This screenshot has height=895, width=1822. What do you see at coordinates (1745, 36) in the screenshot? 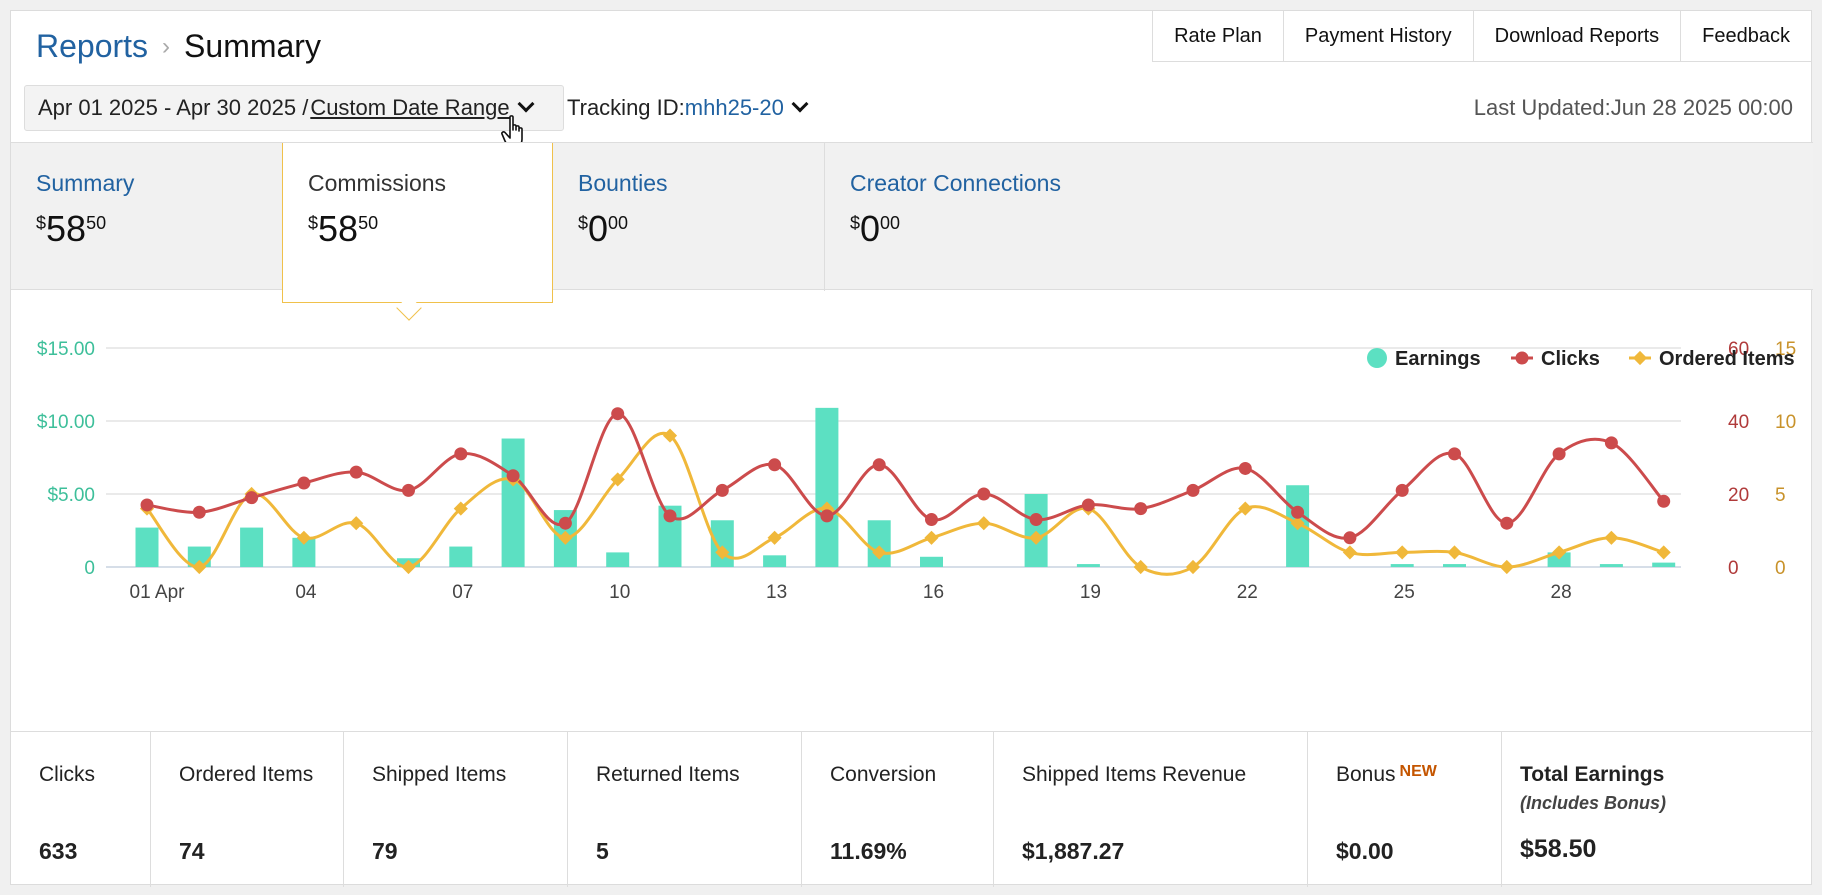
I see `feedback-button: Feedback` at bounding box center [1745, 36].